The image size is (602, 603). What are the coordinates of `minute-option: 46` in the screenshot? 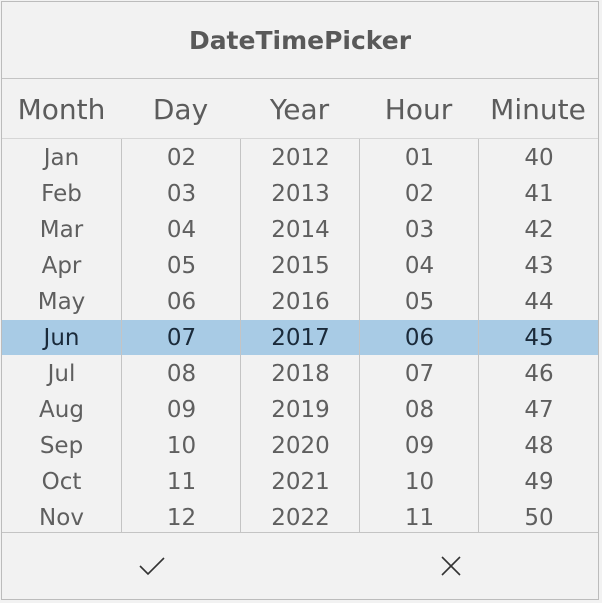 It's located at (539, 374).